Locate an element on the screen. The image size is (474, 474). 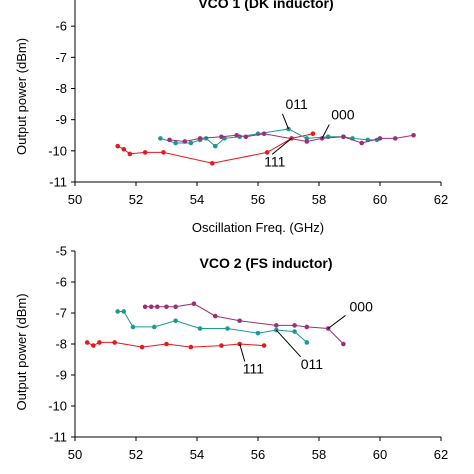
y-axis-label: Output power (dBm) is located at coordinates (21, 96).